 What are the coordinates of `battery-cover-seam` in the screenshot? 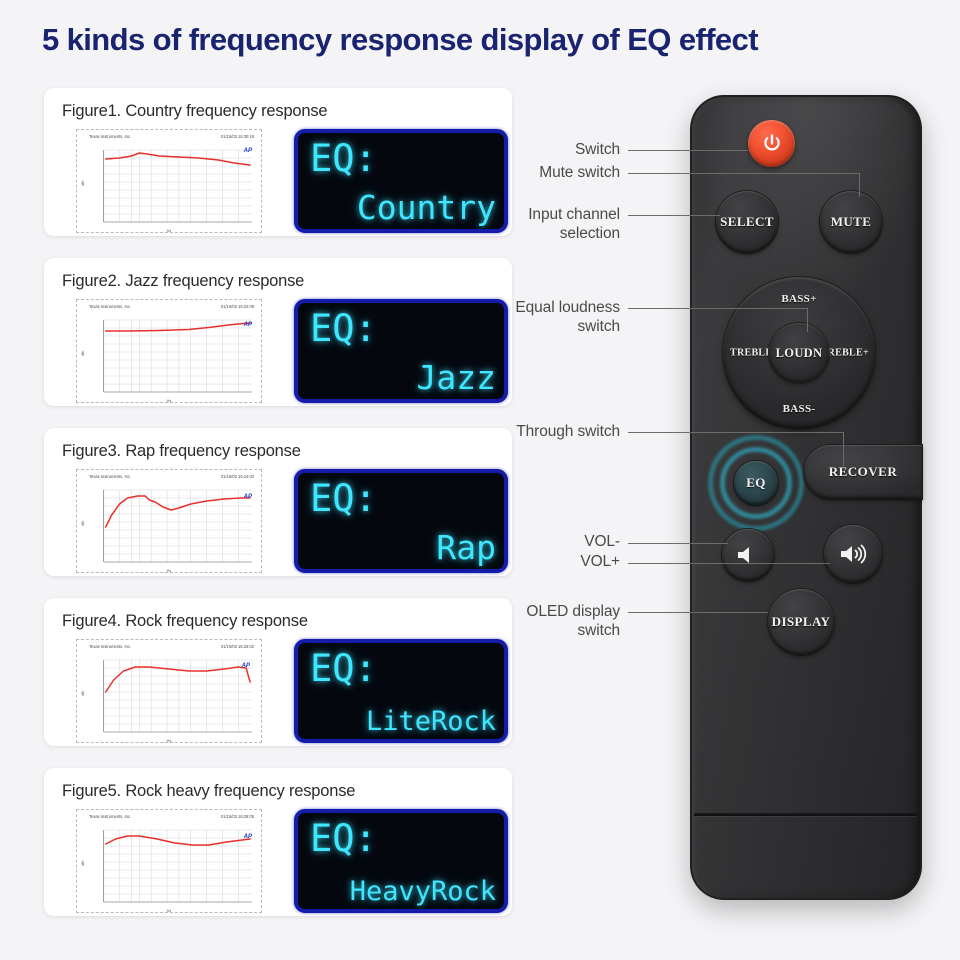 It's located at (806, 814).